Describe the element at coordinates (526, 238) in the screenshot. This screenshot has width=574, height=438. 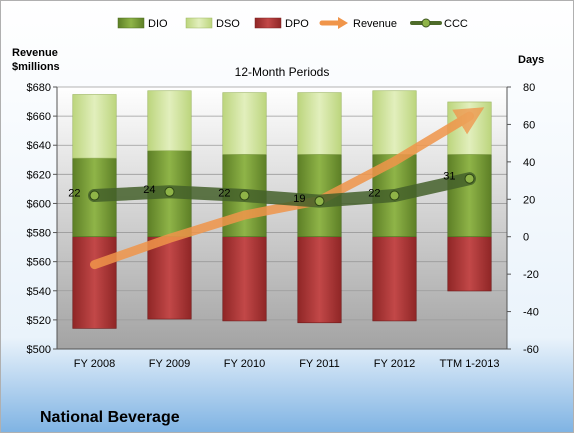
I see `right-tick-label: 0` at that location.